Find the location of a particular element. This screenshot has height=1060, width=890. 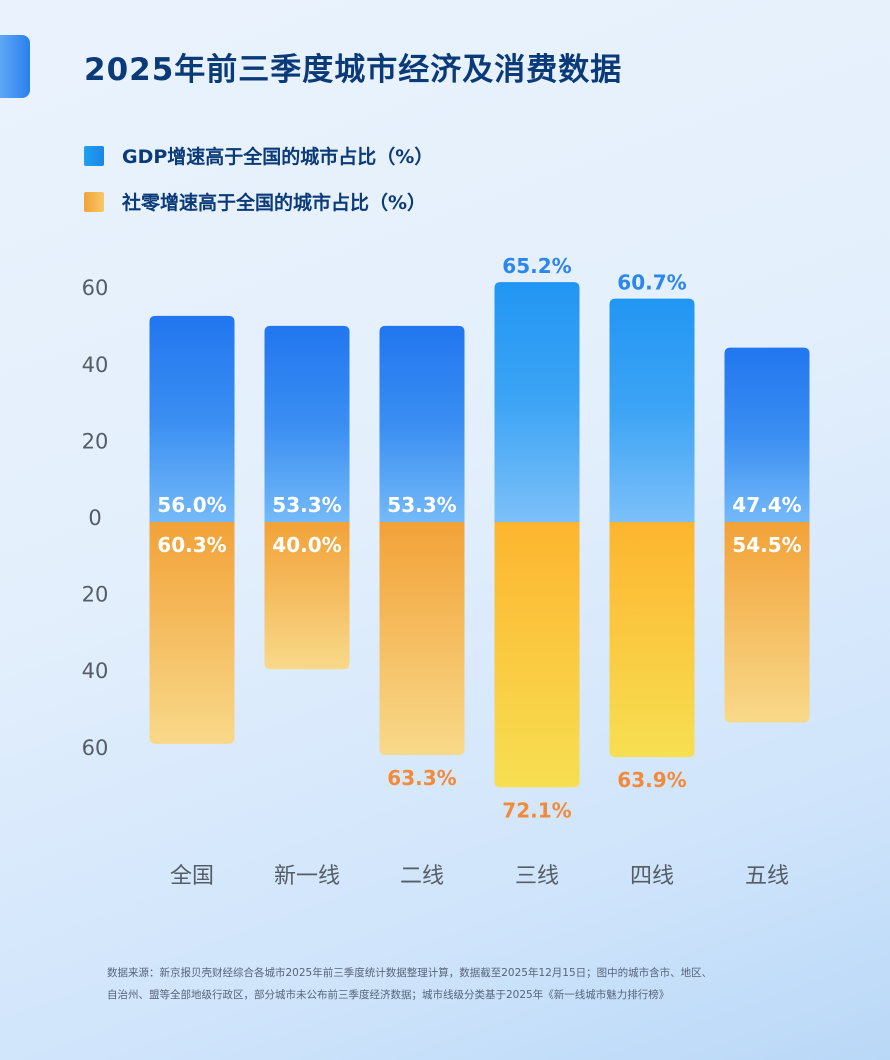

data-label-retail: 72.1% is located at coordinates (536, 810).